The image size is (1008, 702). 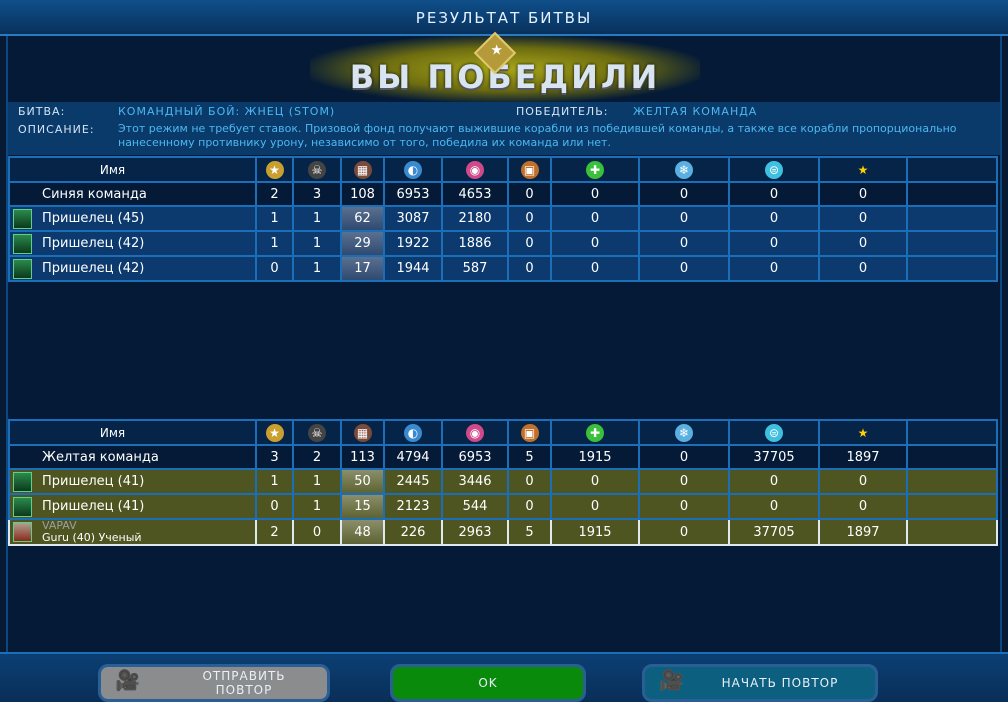 What do you see at coordinates (695, 111) in the screenshot?
I see `winner-value: ЖЕЛТАЯ КОМАНДА` at bounding box center [695, 111].